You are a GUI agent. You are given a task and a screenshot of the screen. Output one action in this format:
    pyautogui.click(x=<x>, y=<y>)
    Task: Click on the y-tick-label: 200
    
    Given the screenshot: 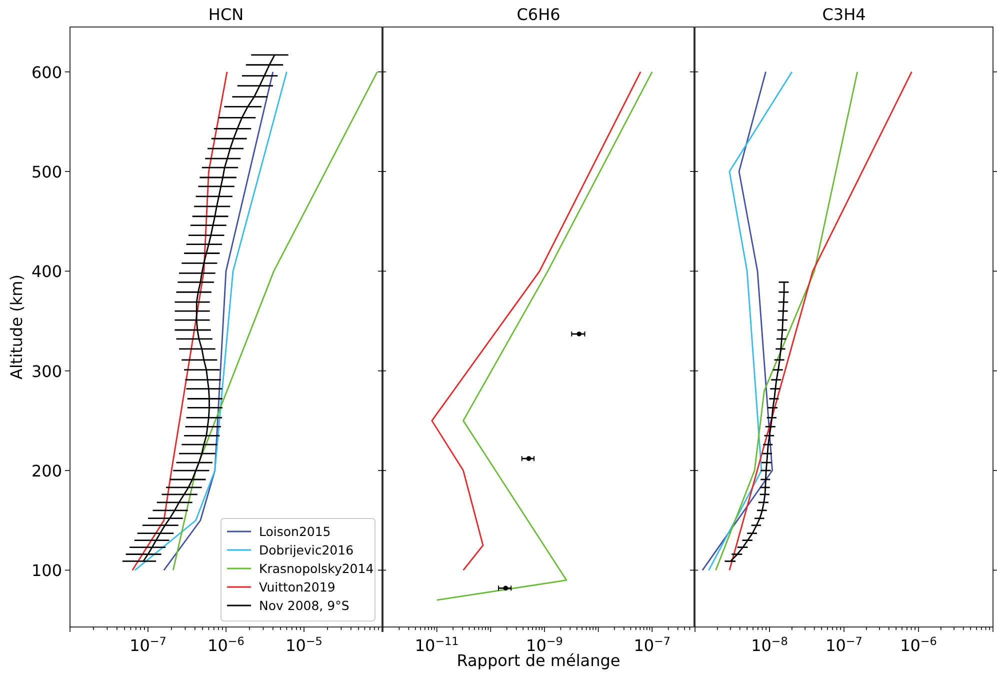 What is the action you would take?
    pyautogui.click(x=46, y=471)
    